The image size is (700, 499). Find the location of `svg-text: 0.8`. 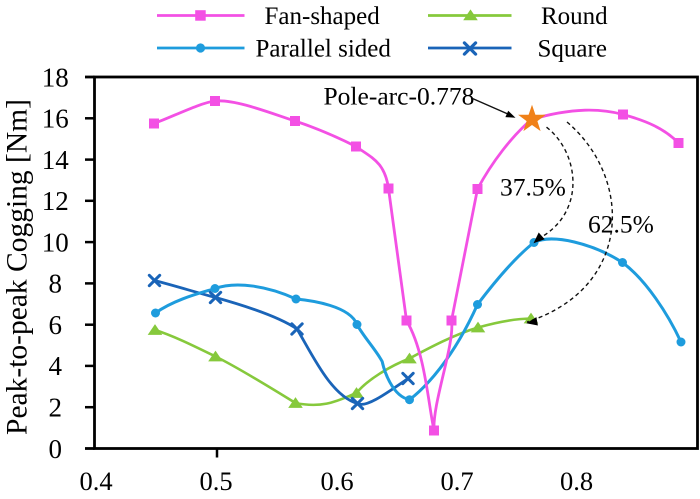

svg-text: 0.8 is located at coordinates (576, 481).